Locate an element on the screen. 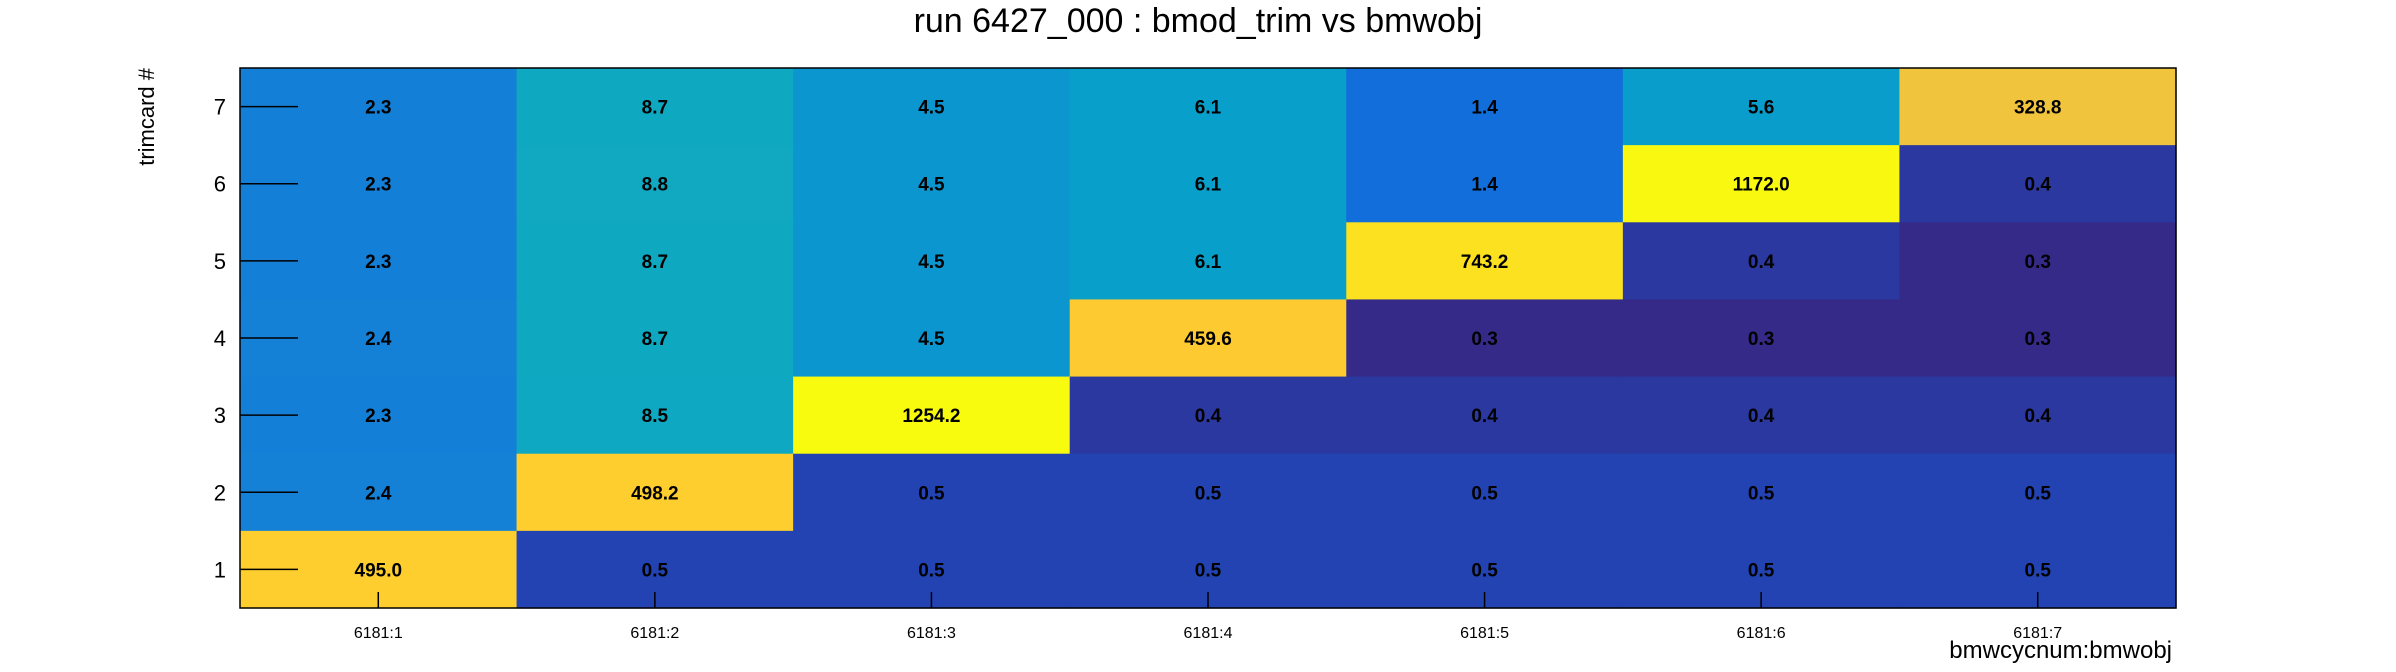 Image resolution: width=2396 pixels, height=672 pixels. x-tick-label: 6181:6 is located at coordinates (1761, 633).